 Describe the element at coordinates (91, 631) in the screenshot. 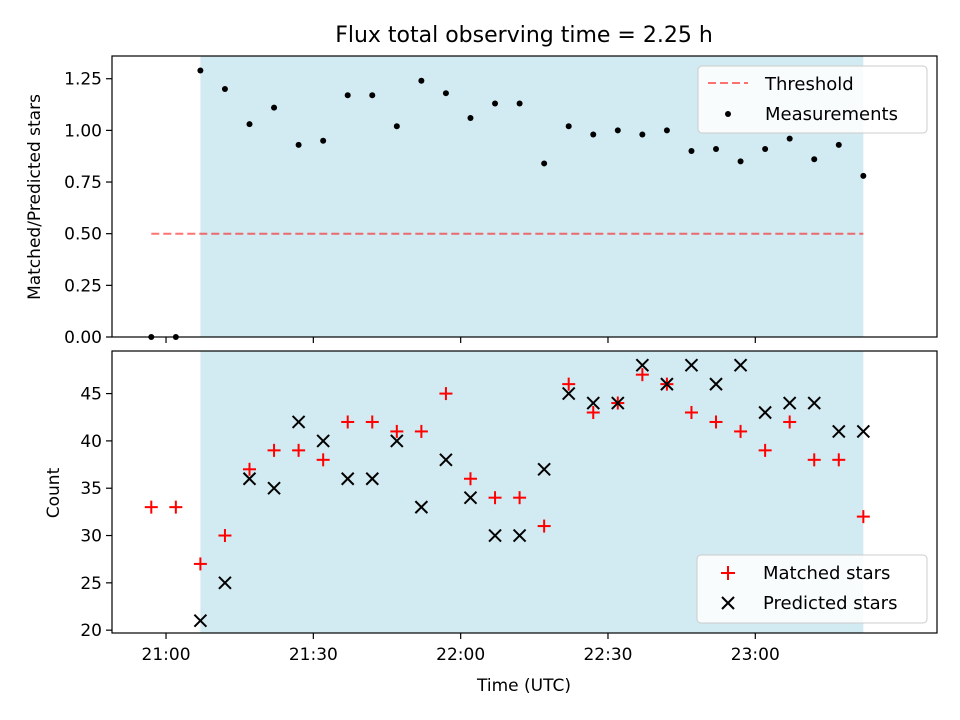

I see `count-y-tick-label: 20` at that location.